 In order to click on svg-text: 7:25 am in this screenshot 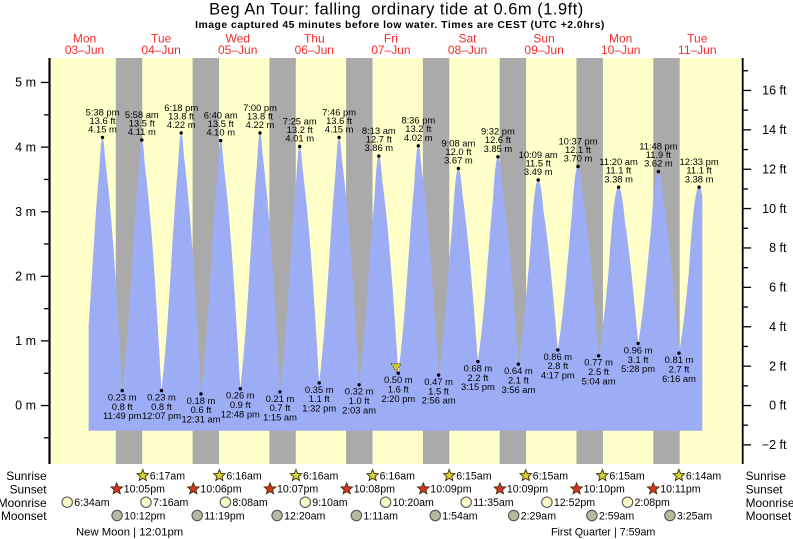, I will do `click(300, 120)`.